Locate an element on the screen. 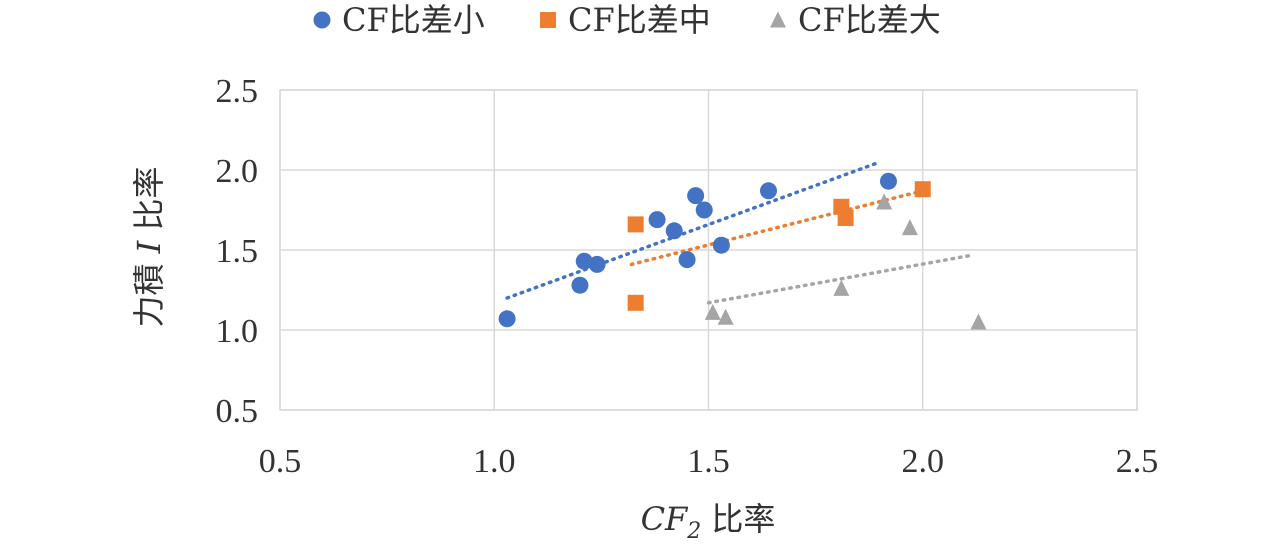 The height and width of the screenshot is (544, 1284). y-tick-label: 1.5 is located at coordinates (237, 251).